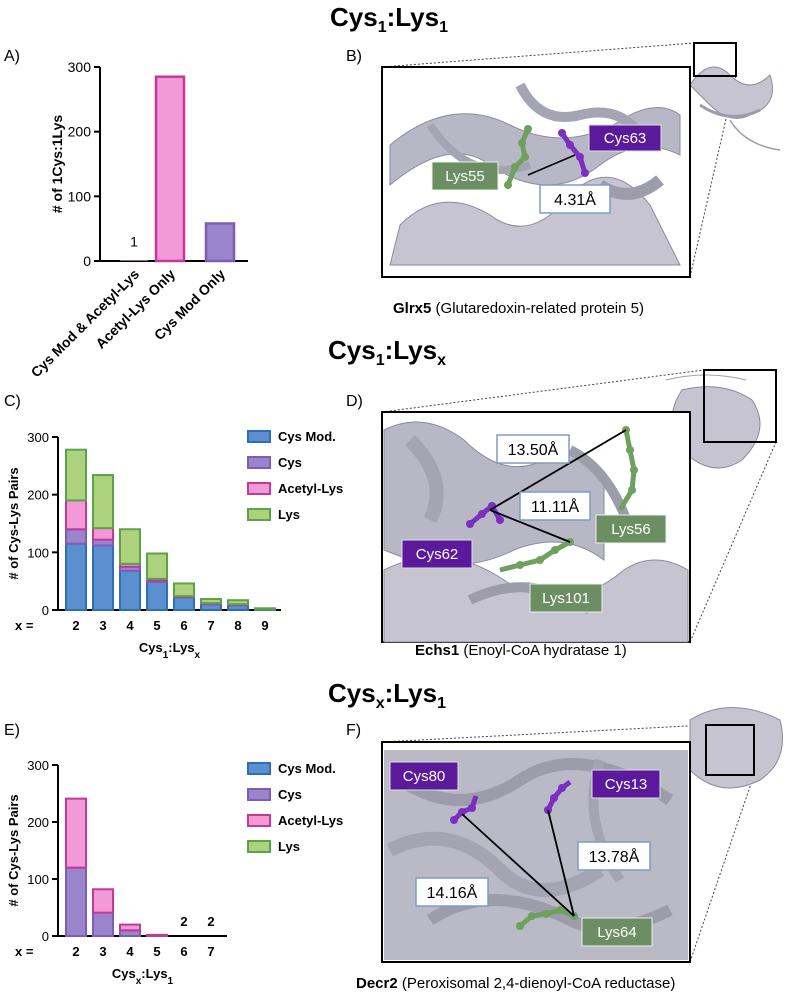 Image resolution: width=791 pixels, height=998 pixels. I want to click on label-lys64-text: Lys64, so click(616, 932).